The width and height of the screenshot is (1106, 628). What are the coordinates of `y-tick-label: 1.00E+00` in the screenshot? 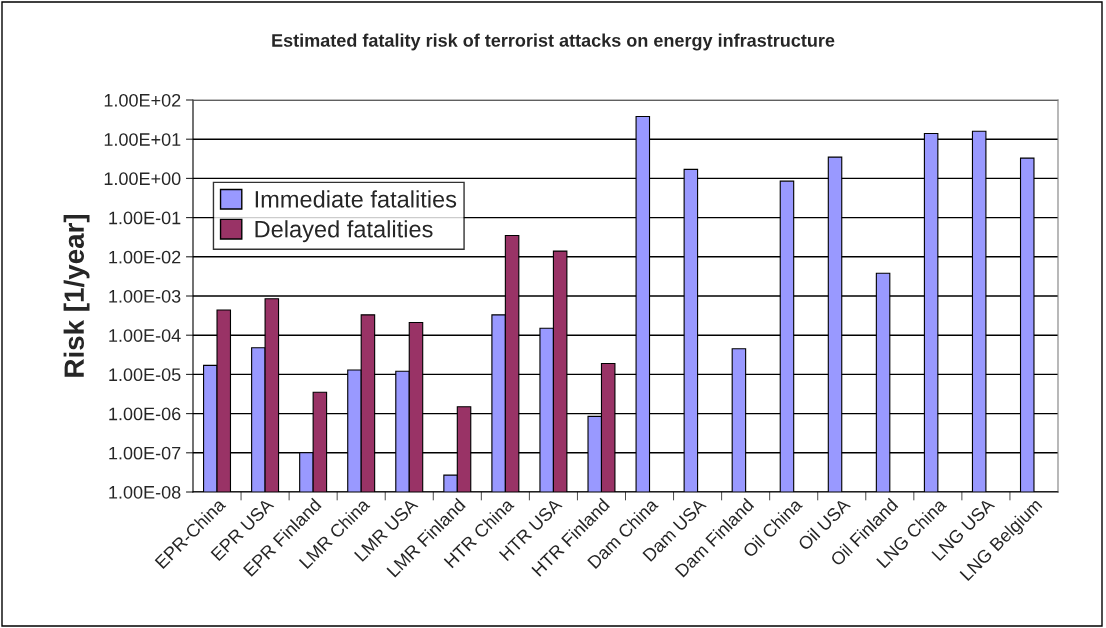 It's located at (142, 179).